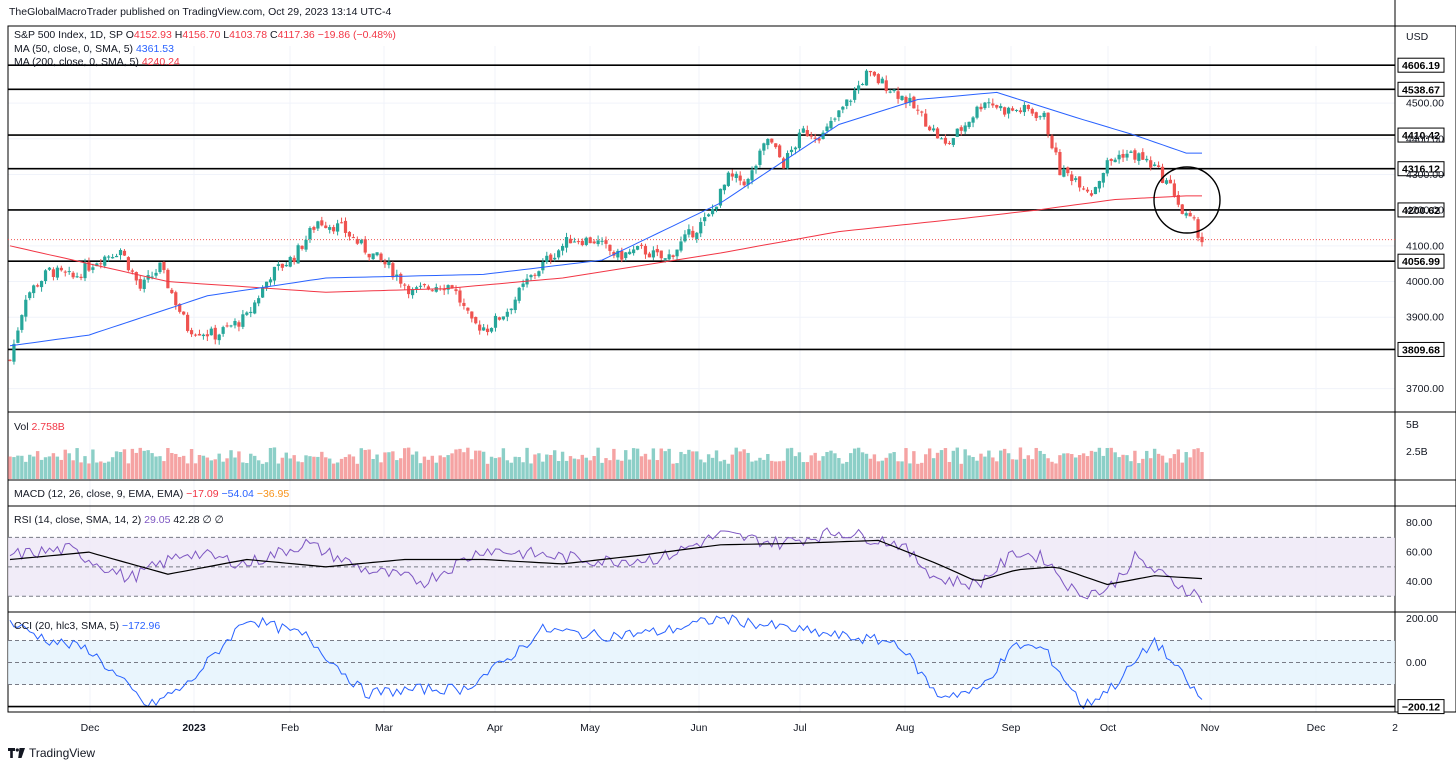 Image resolution: width=1456 pixels, height=768 pixels. What do you see at coordinates (1425, 211) in the screenshot?
I see `y-tick-label: 4200.00` at bounding box center [1425, 211].